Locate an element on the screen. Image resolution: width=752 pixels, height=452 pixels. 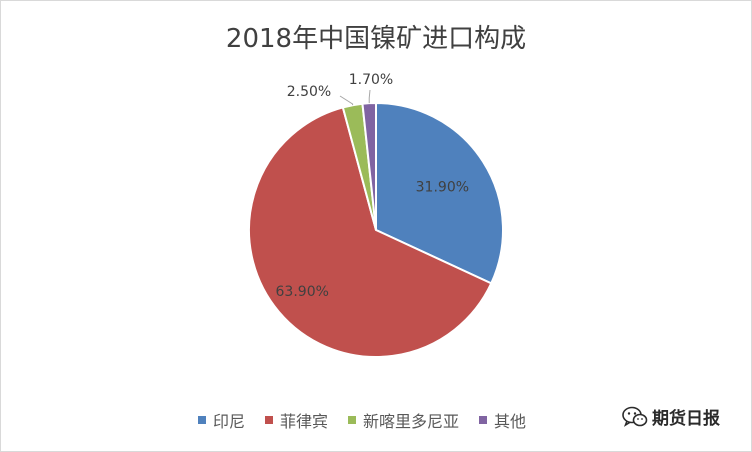
leader-lines is located at coordinates (355, 97).